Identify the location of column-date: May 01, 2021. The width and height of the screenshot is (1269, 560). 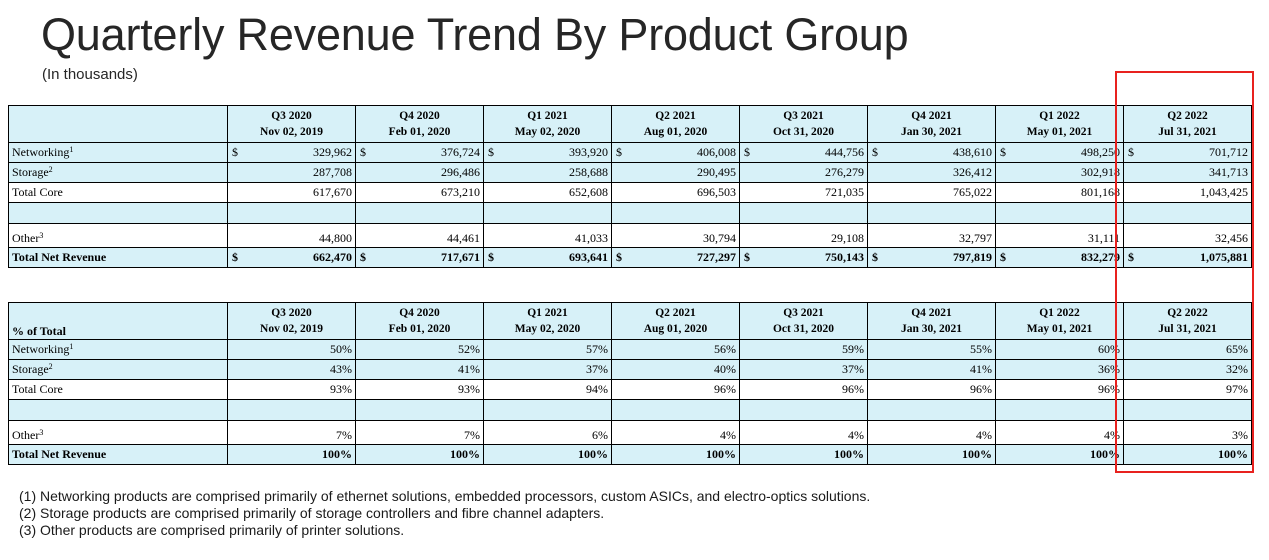
(1059, 329).